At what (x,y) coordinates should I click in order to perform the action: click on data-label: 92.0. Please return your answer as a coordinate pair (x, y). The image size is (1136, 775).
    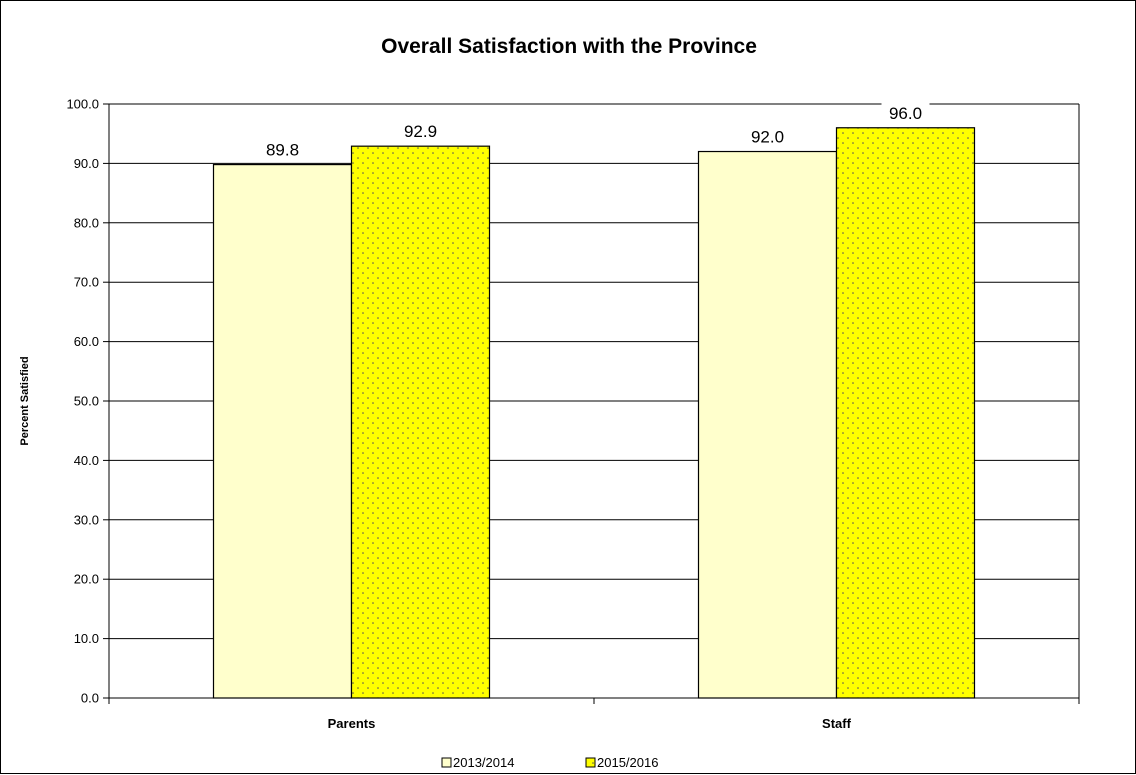
    Looking at the image, I should click on (767, 137).